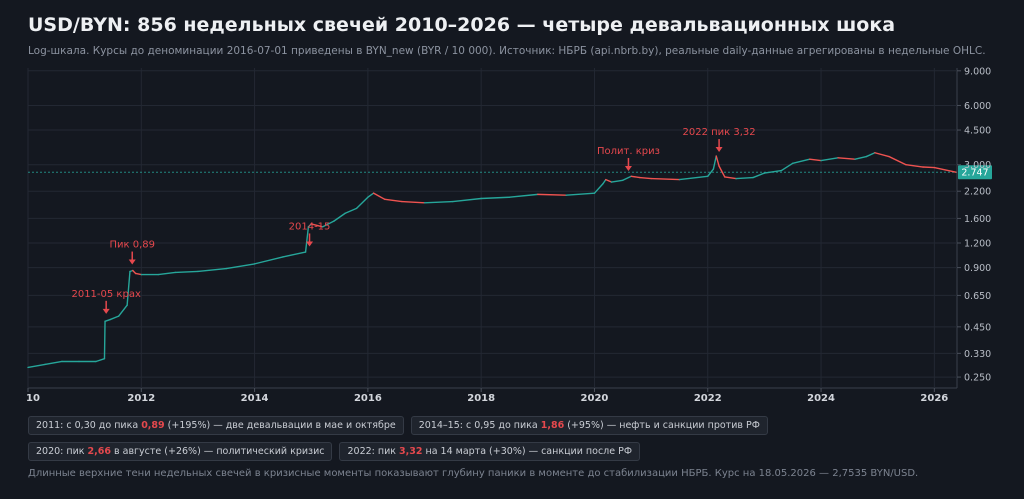 This screenshot has width=1024, height=499. I want to click on x-tick-label: 2012, so click(141, 398).